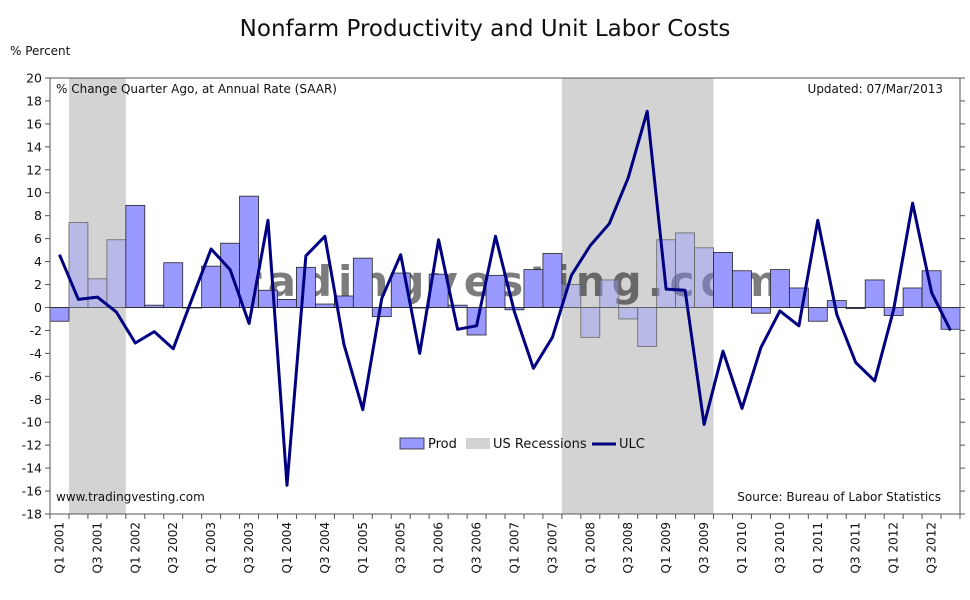 The image size is (970, 600). Describe the element at coordinates (32, 468) in the screenshot. I see `y-tick-label: -14` at that location.